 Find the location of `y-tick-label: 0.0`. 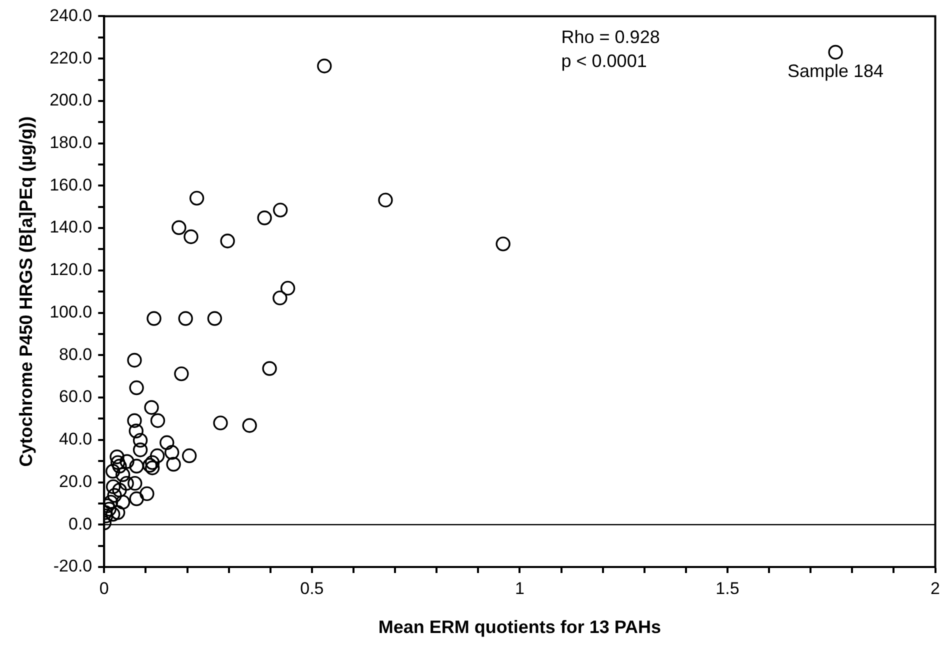

y-tick-label: 0.0 is located at coordinates (80, 524).